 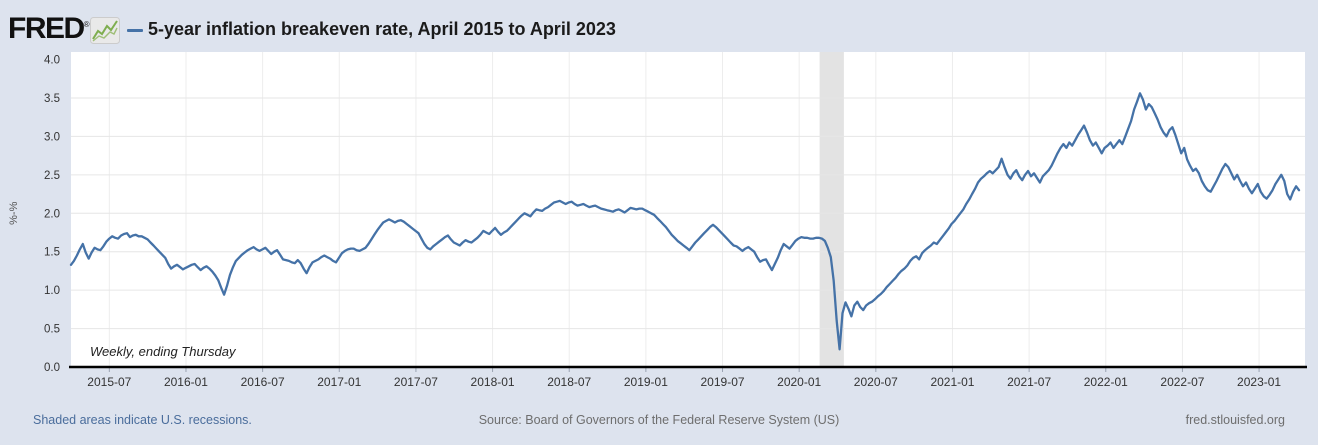 What do you see at coordinates (416, 382) in the screenshot?
I see `x-tick-label: 2017-07` at bounding box center [416, 382].